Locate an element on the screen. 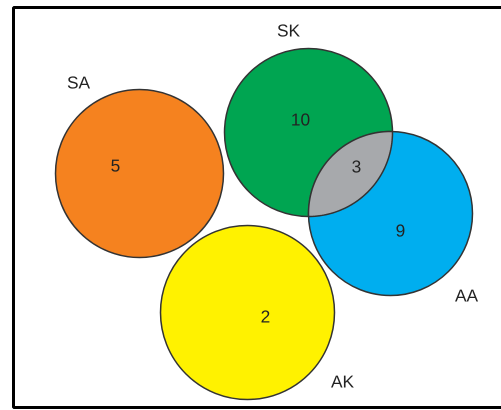  data-label: 10 is located at coordinates (300, 120).